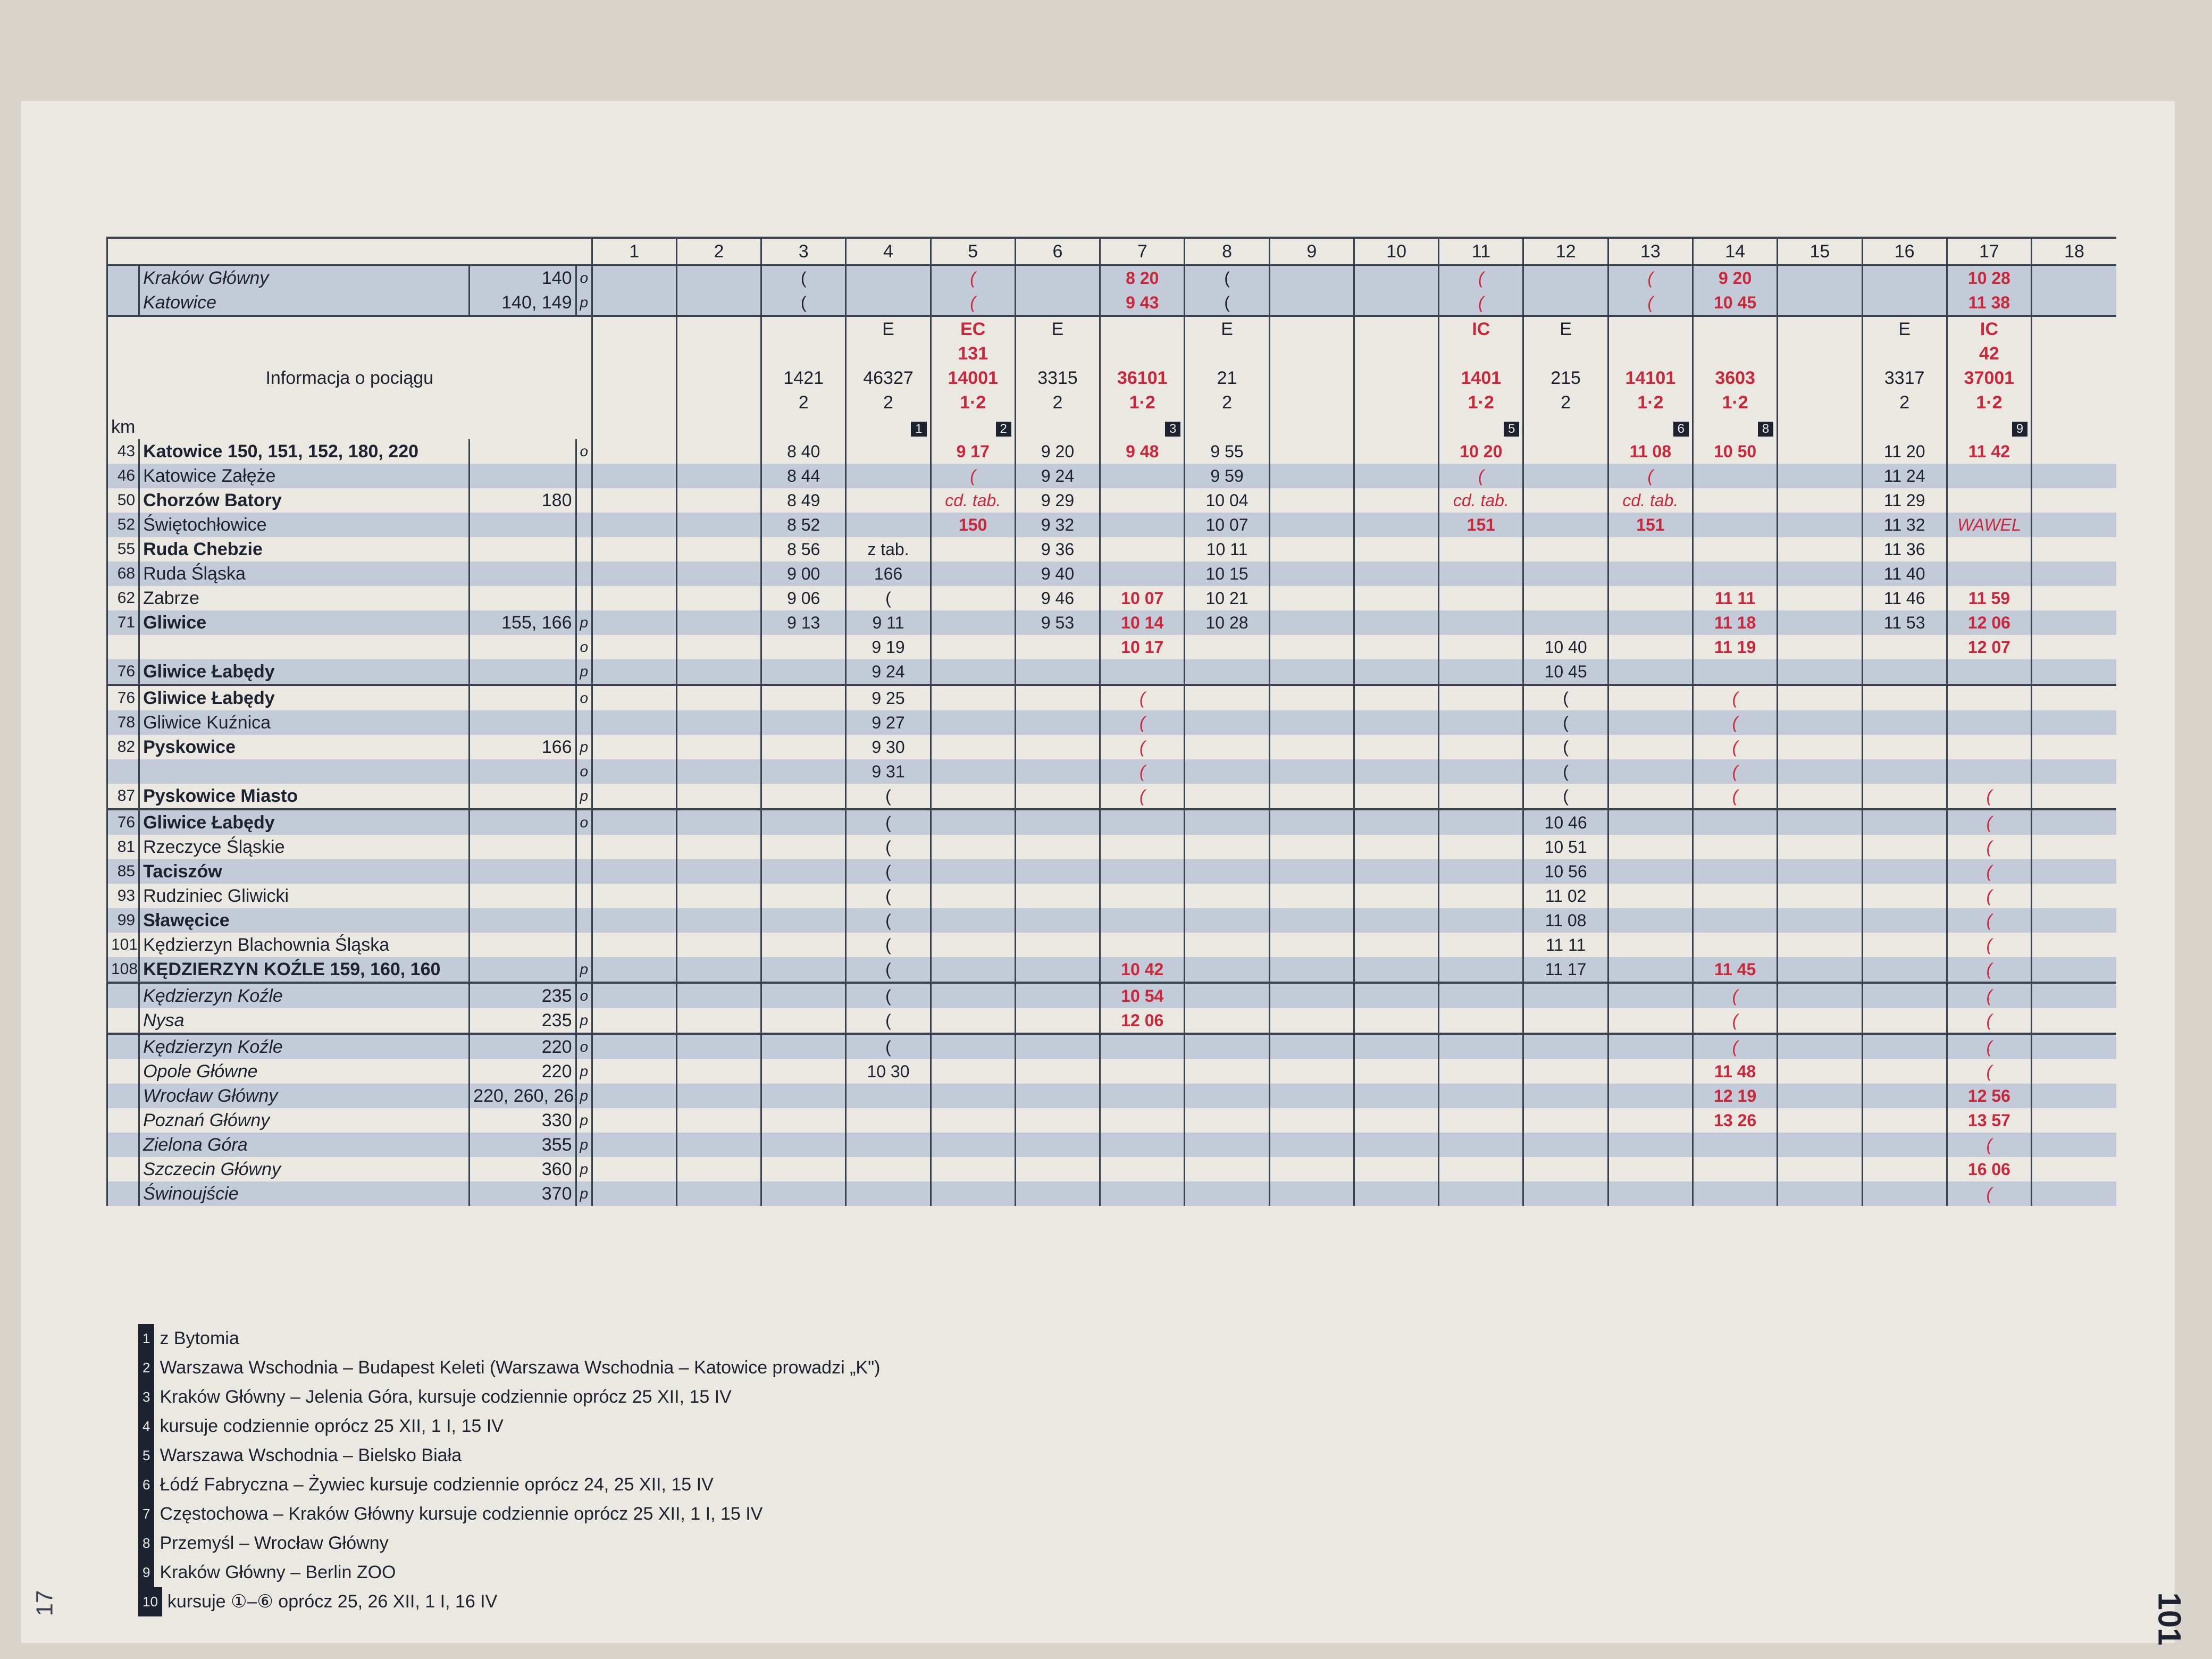  Describe the element at coordinates (803, 251) in the screenshot. I see `column-number-3: 3` at that location.